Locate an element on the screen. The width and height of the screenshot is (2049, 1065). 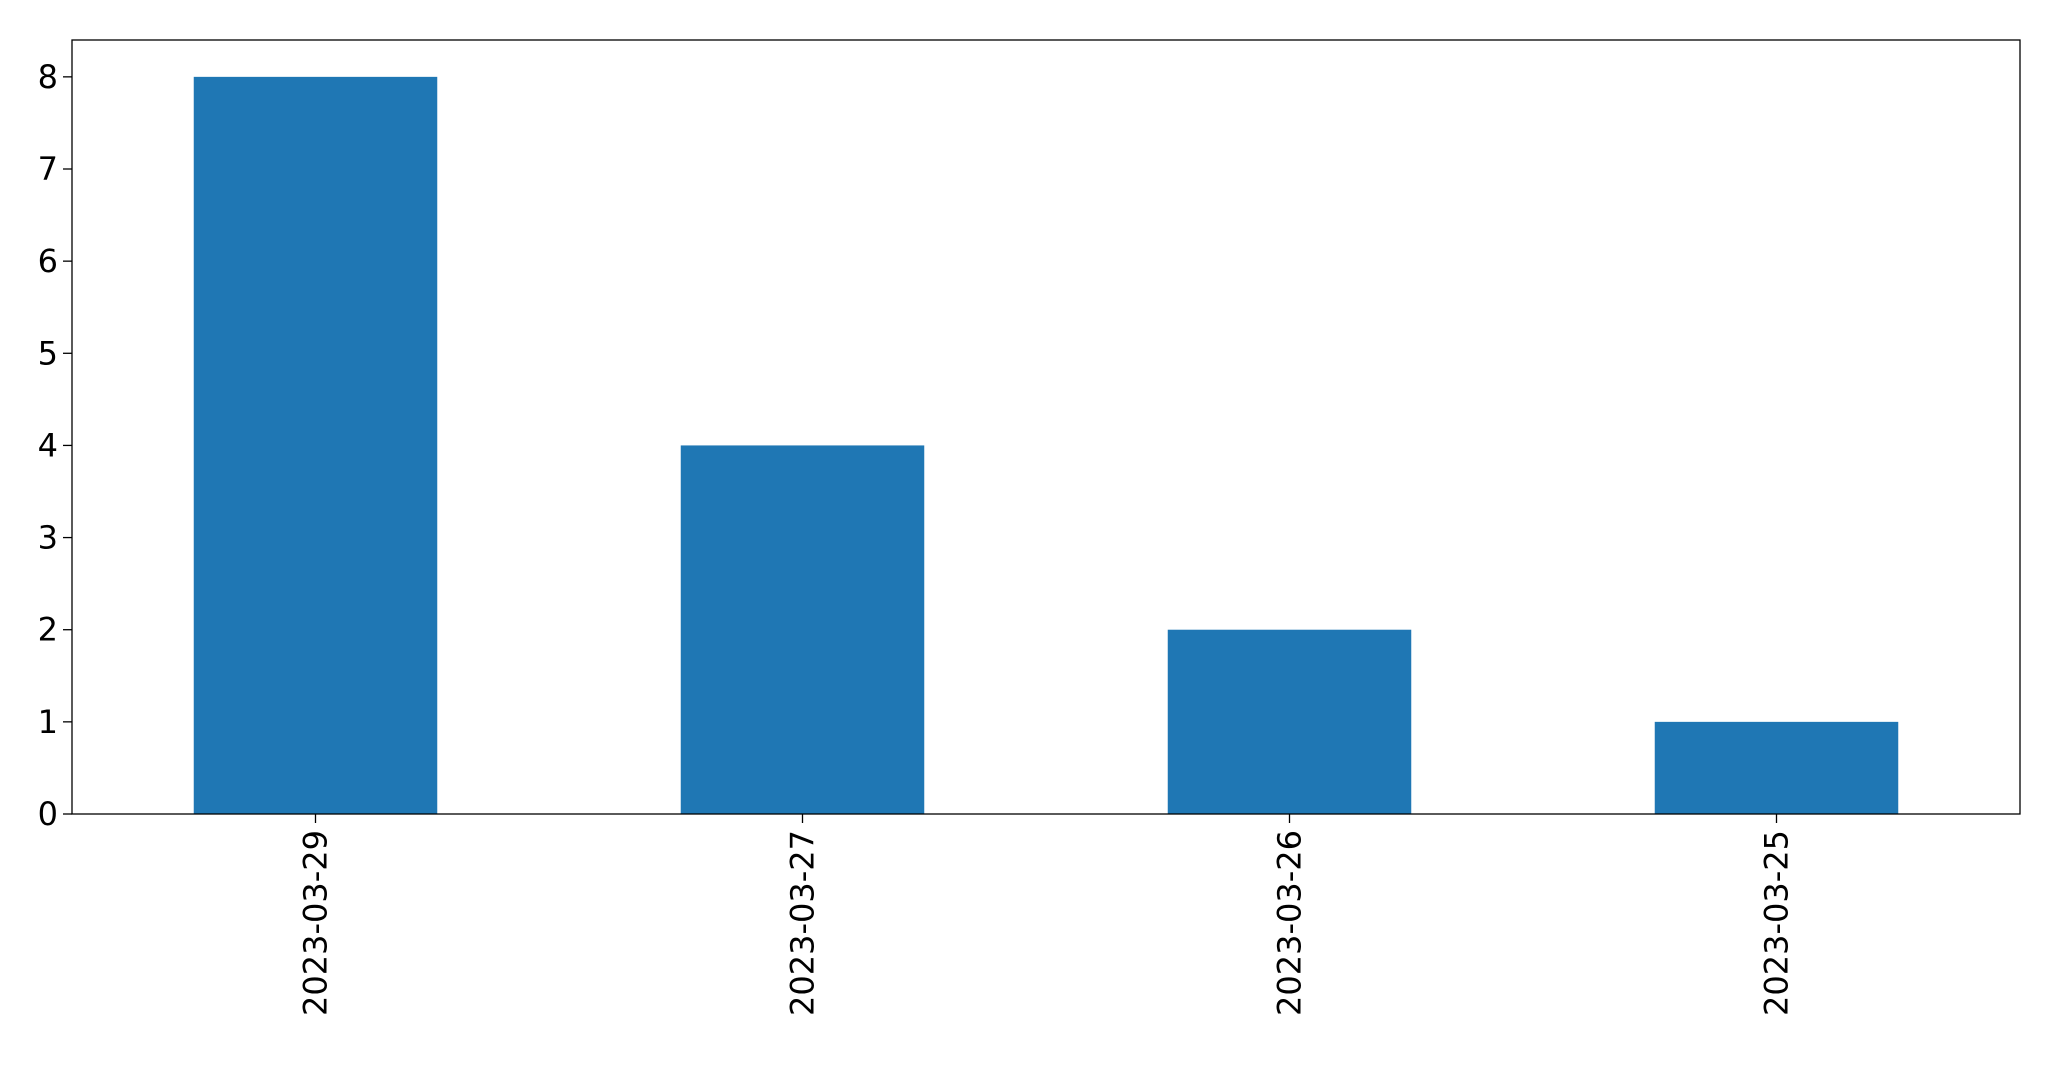
y-tick-label: 4 is located at coordinates (48, 445).